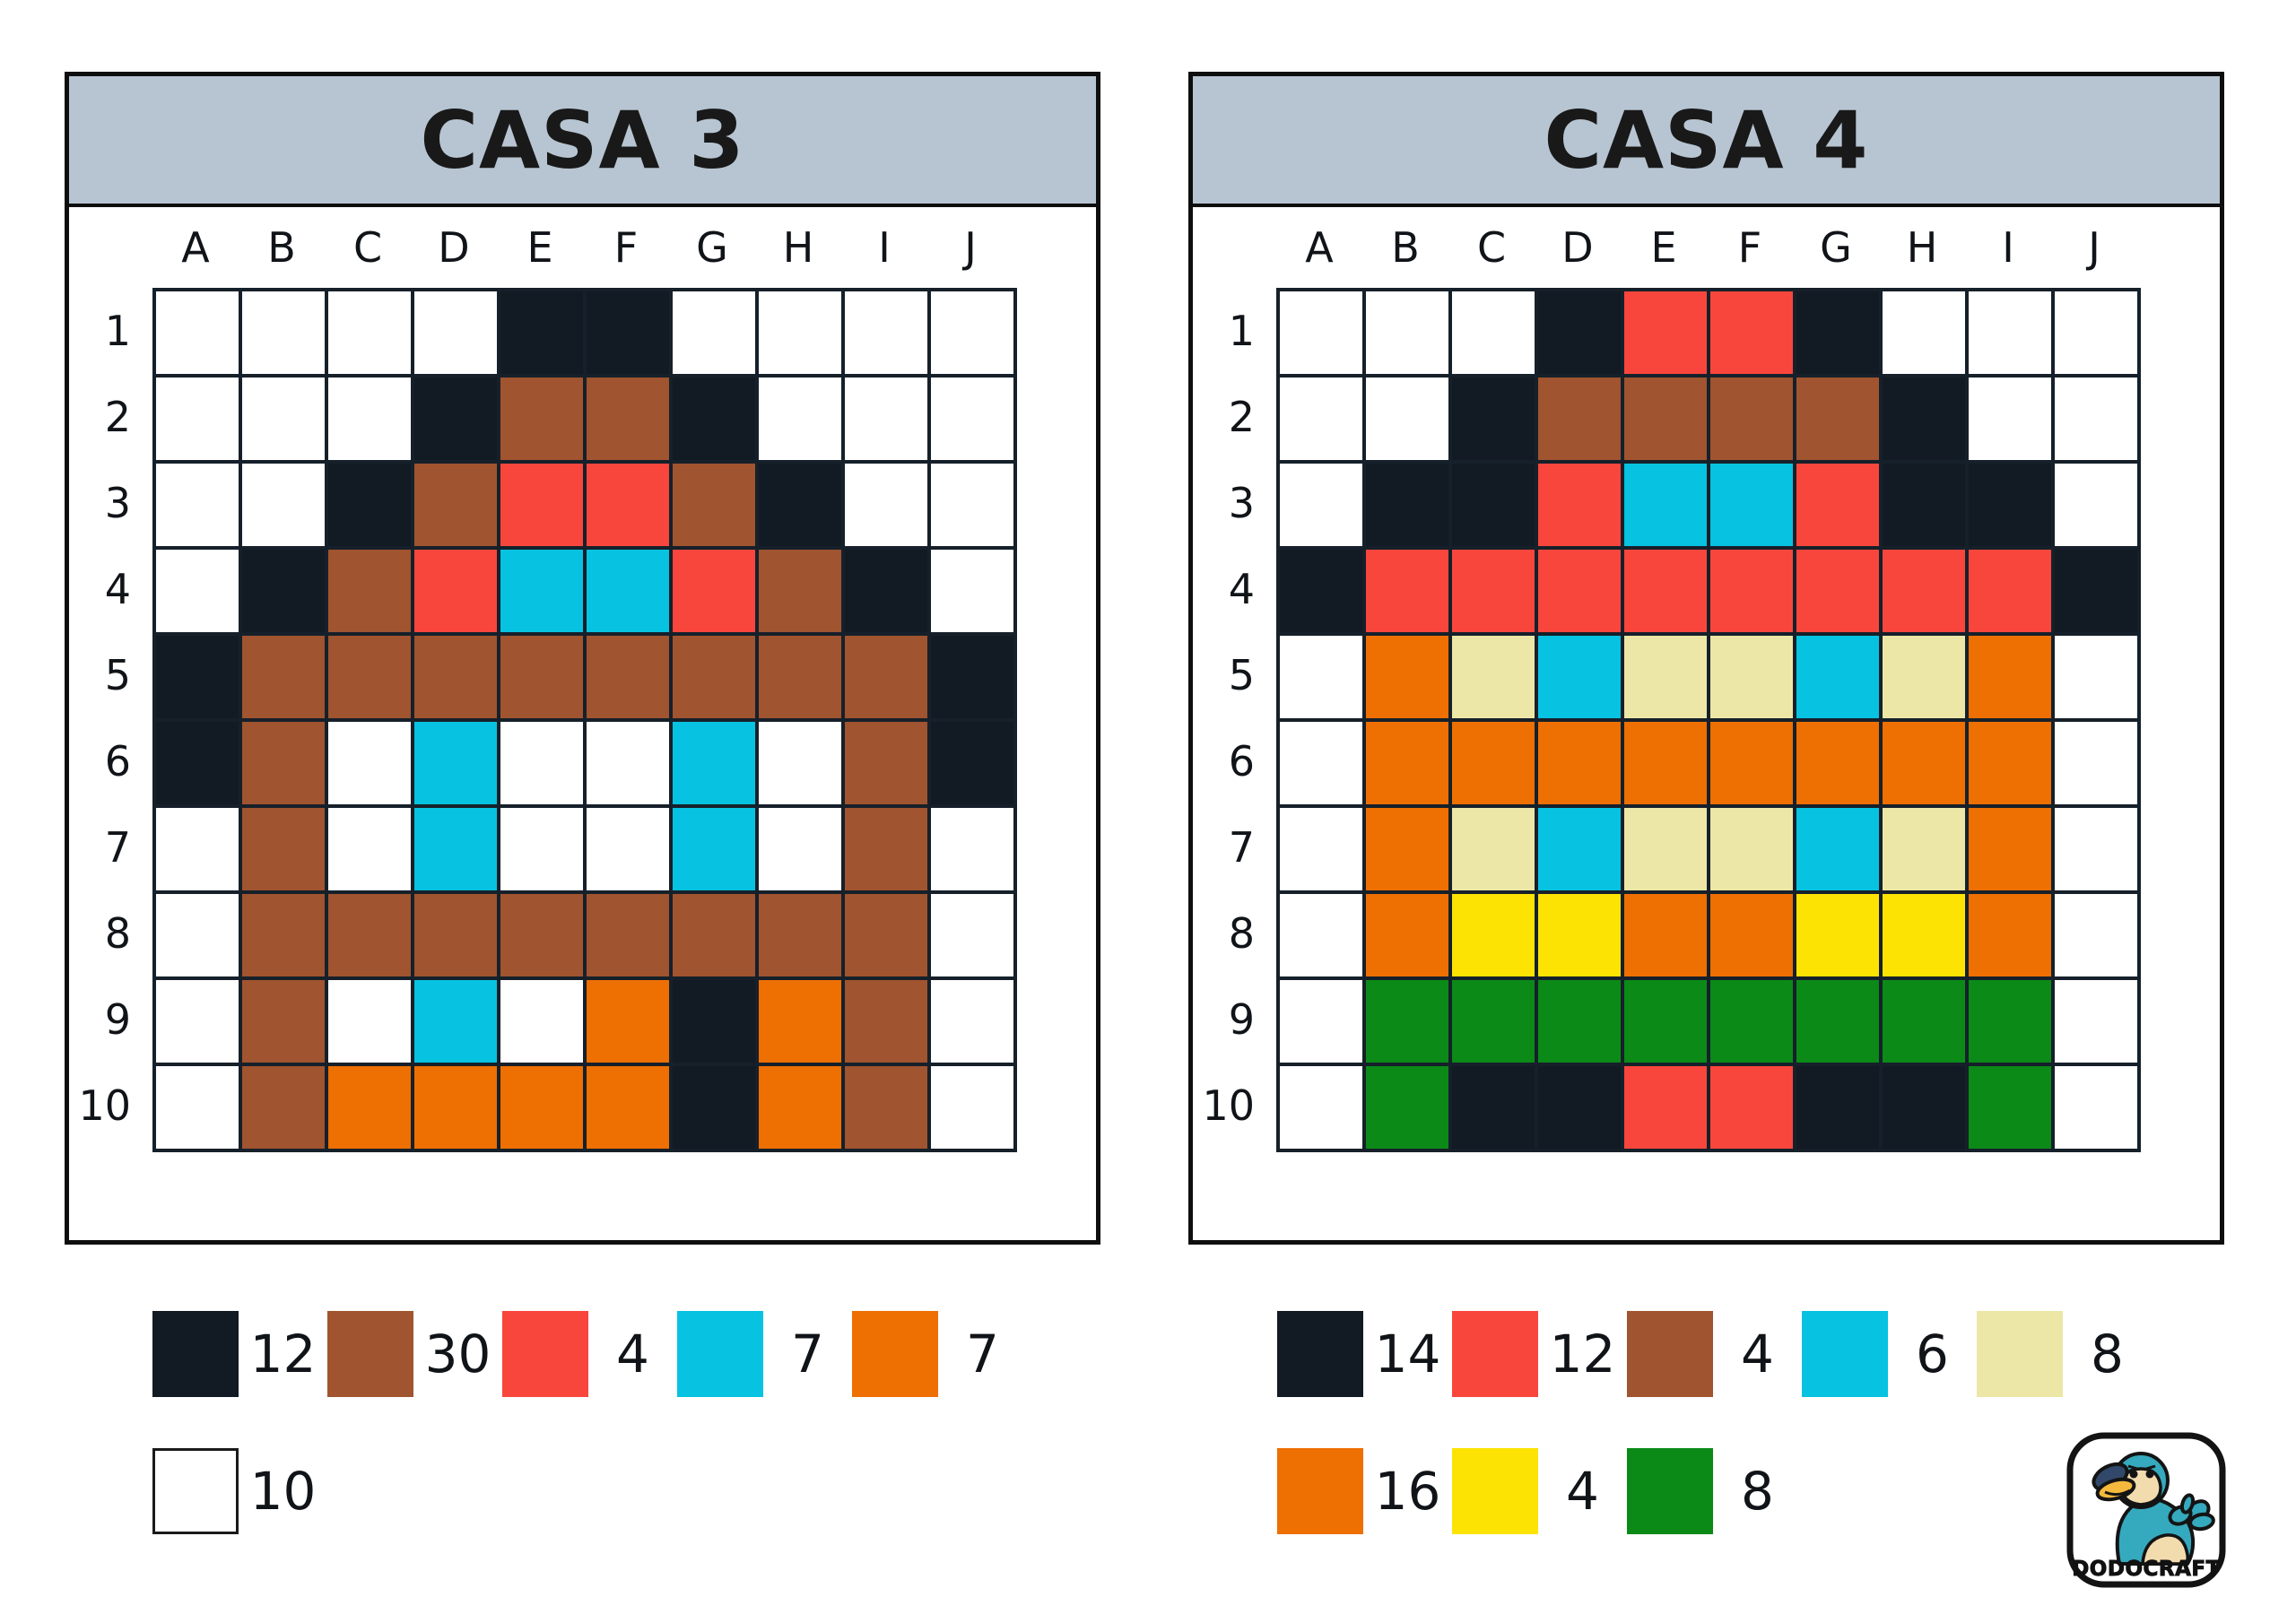 The image size is (2296, 1623). Describe the element at coordinates (2107, 1354) in the screenshot. I see `legend-count: 8` at that location.